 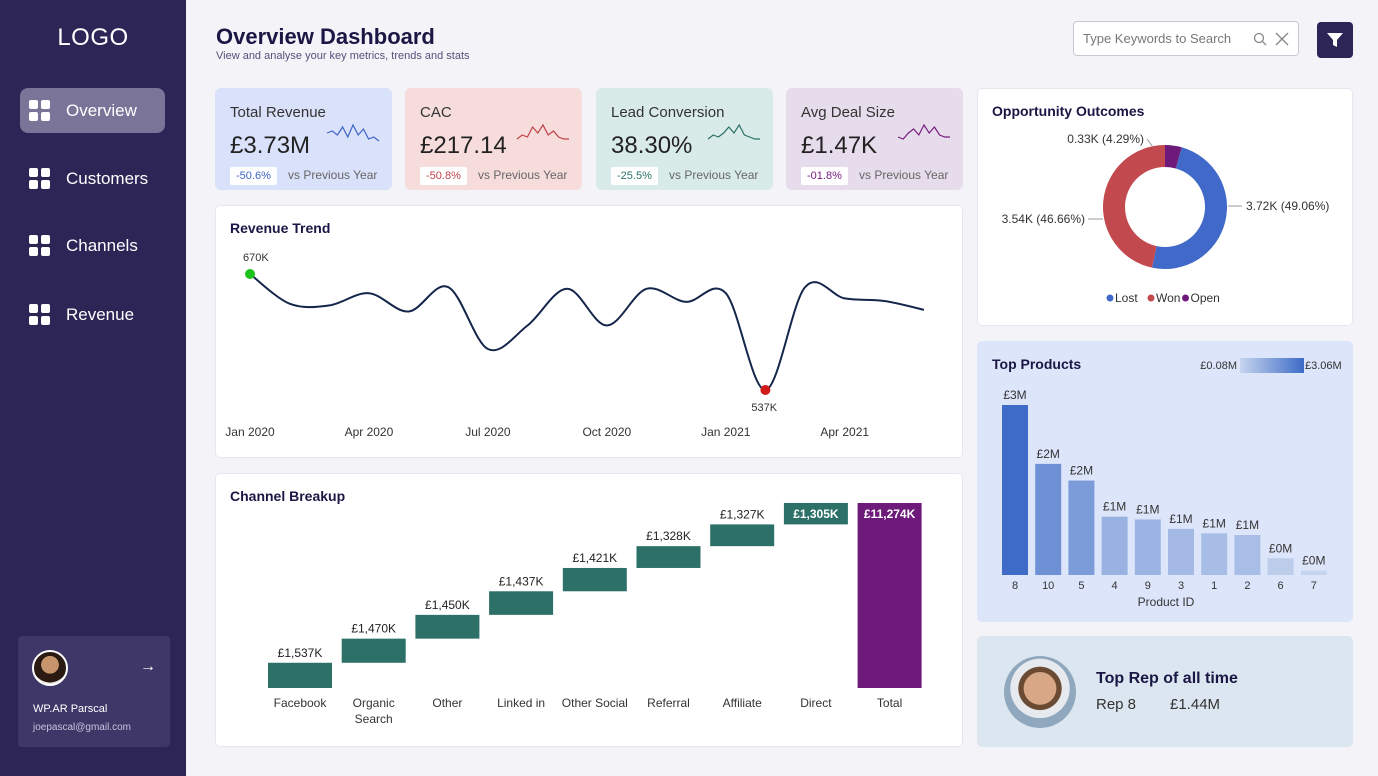 I want to click on top-rep-name: Rep 8, so click(x=1116, y=704).